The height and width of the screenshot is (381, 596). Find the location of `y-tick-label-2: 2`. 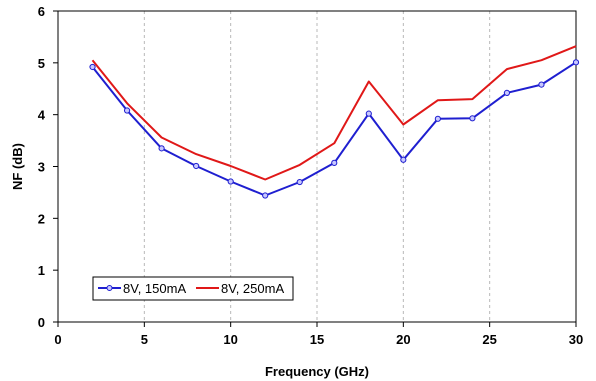

y-tick-label-2: 2 is located at coordinates (41, 218).